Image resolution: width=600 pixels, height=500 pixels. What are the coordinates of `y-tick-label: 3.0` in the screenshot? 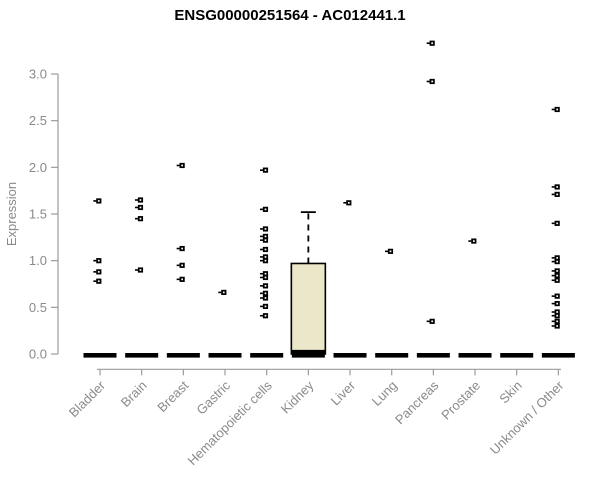 It's located at (38, 74).